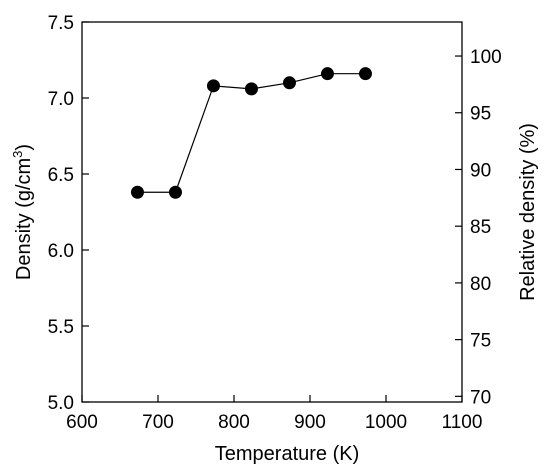 The image size is (550, 475). What do you see at coordinates (61, 175) in the screenshot?
I see `y-tick-label: 6.5` at bounding box center [61, 175].